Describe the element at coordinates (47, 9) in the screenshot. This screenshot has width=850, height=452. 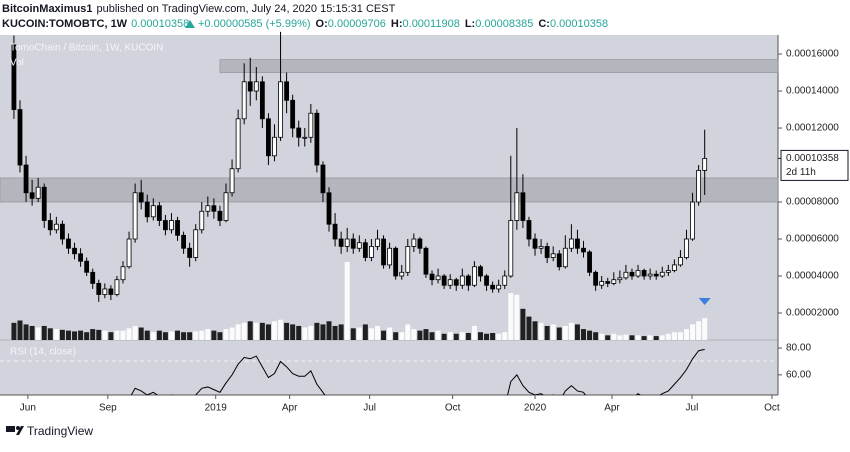
I see `author: BitcoinMaximus1` at that location.